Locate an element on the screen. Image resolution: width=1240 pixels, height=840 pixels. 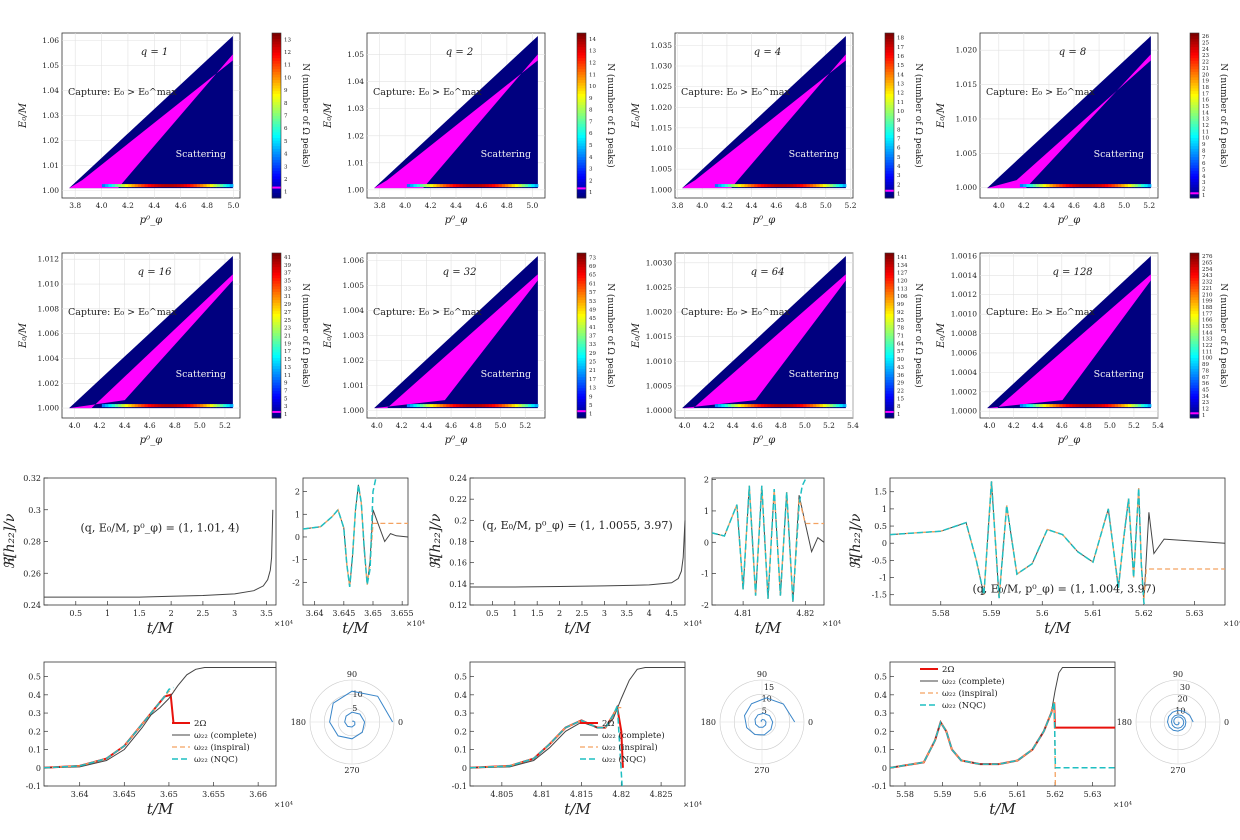
colorbar-tick-label: 2 is located at coordinates (286, 180).